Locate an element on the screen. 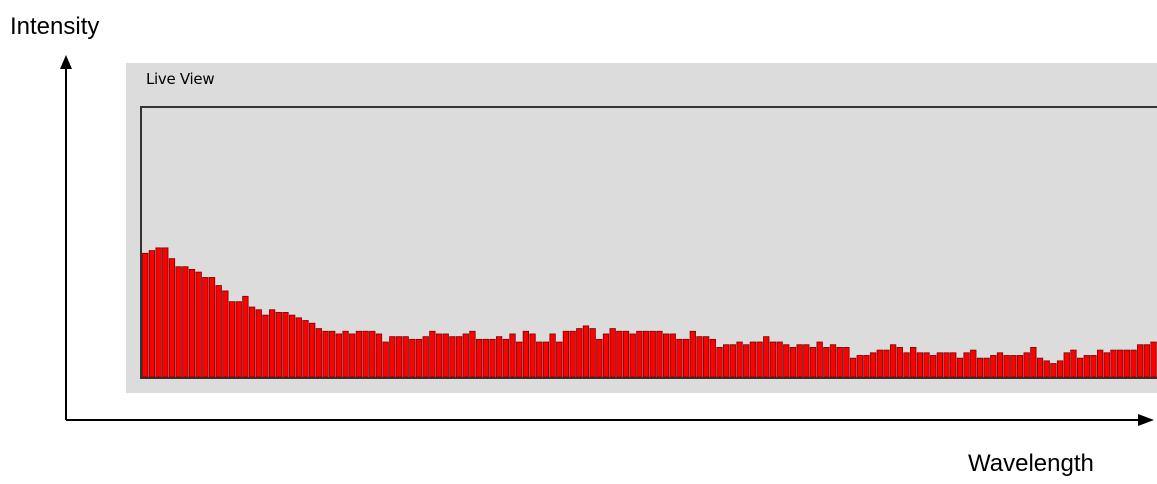  panel-title: Live View is located at coordinates (180, 79).